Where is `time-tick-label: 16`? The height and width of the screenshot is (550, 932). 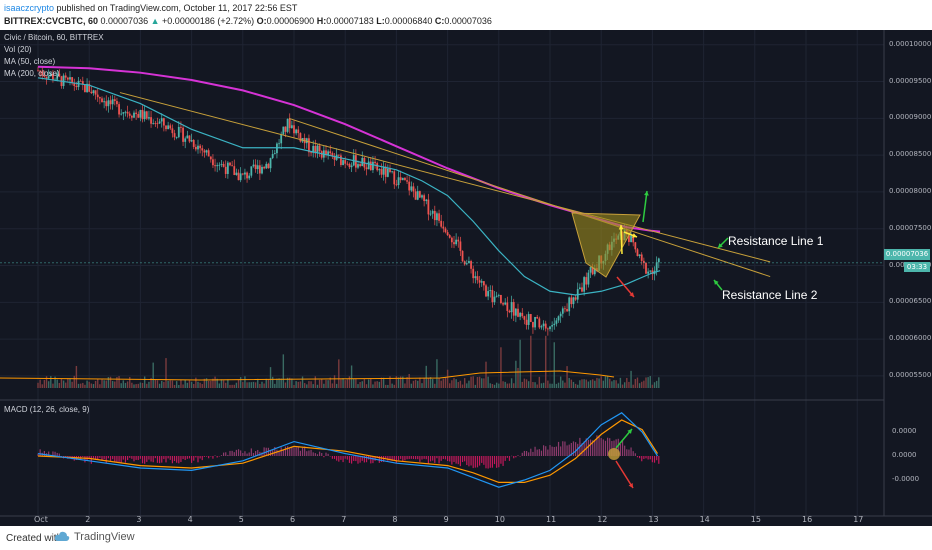 time-tick-label: 16 is located at coordinates (807, 519).